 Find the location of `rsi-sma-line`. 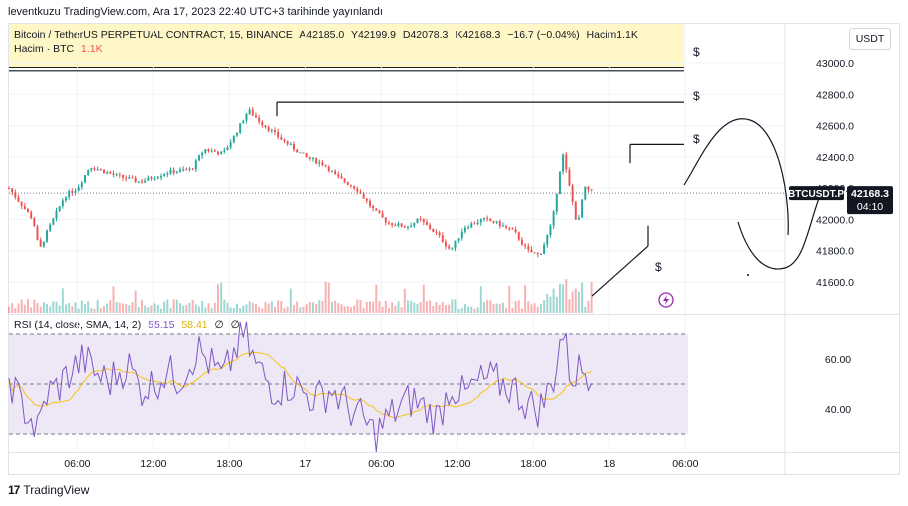

rsi-sma-line is located at coordinates (300, 385).